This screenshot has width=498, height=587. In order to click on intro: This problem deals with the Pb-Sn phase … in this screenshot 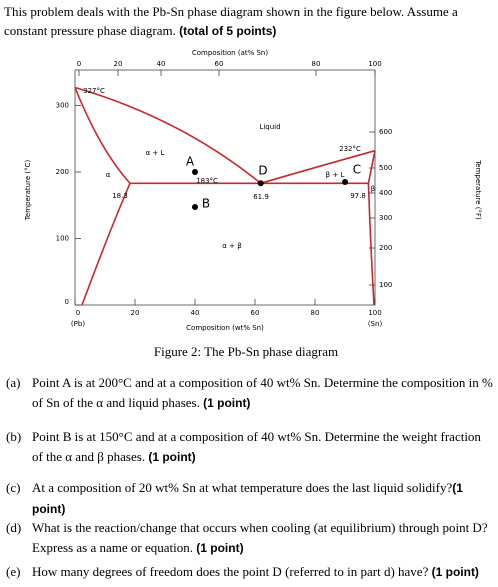, I will do `click(249, 21)`.